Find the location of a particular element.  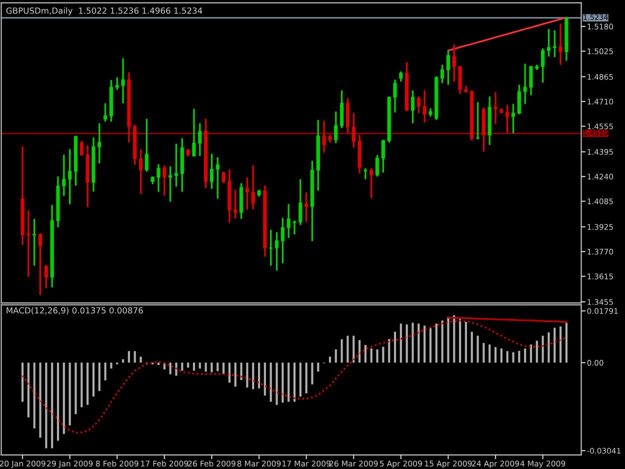

line-series is located at coordinates (507, 34).